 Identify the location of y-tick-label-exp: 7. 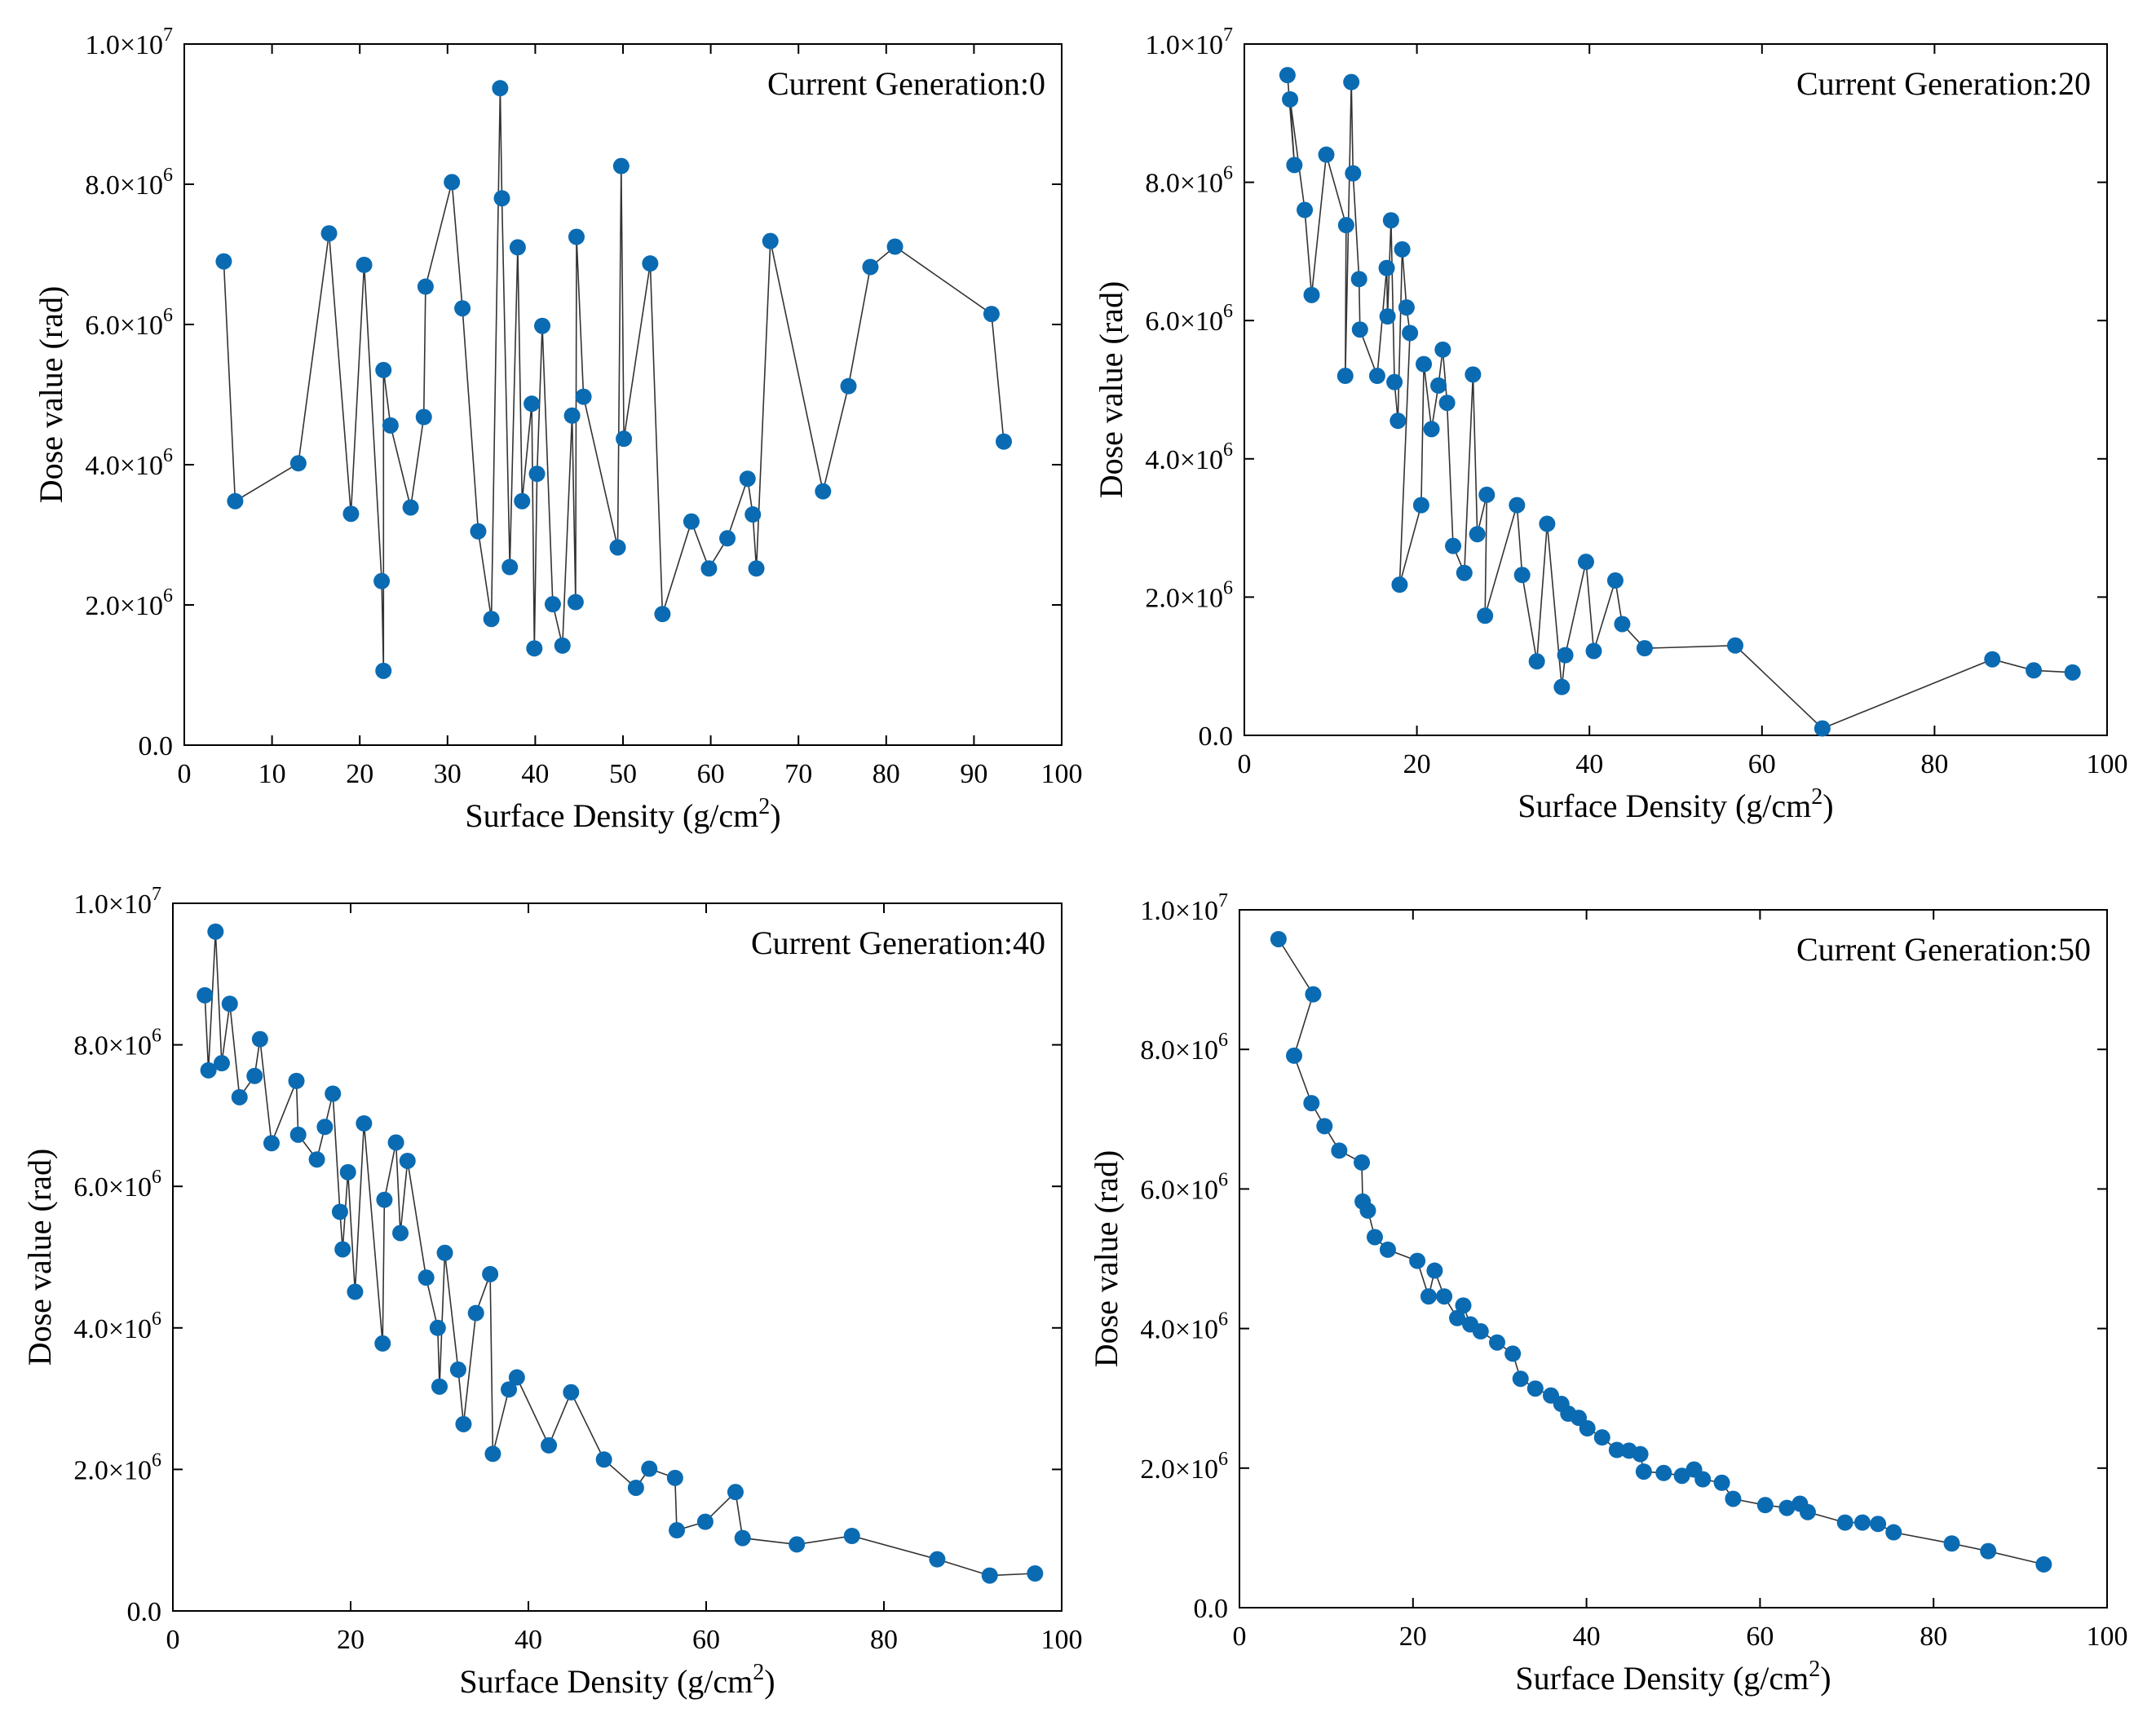
(156, 895).